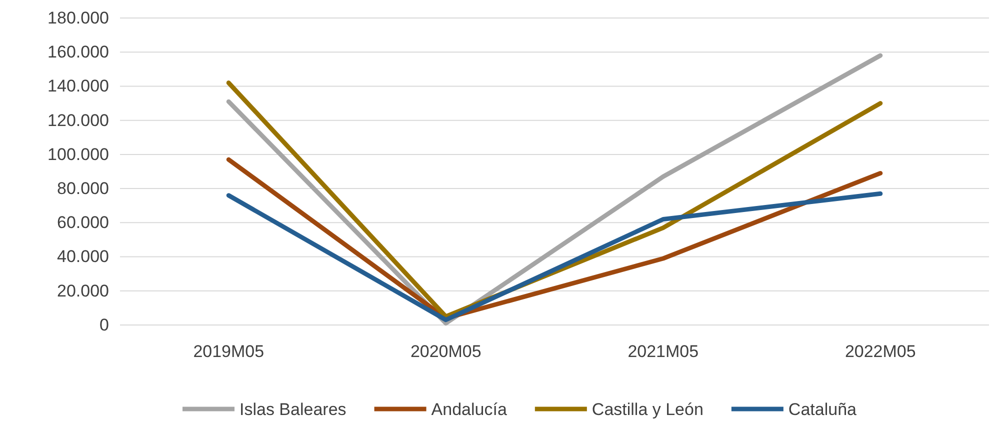 This screenshot has height=423, width=999. I want to click on y-tick-label: 180.000, so click(78, 18).